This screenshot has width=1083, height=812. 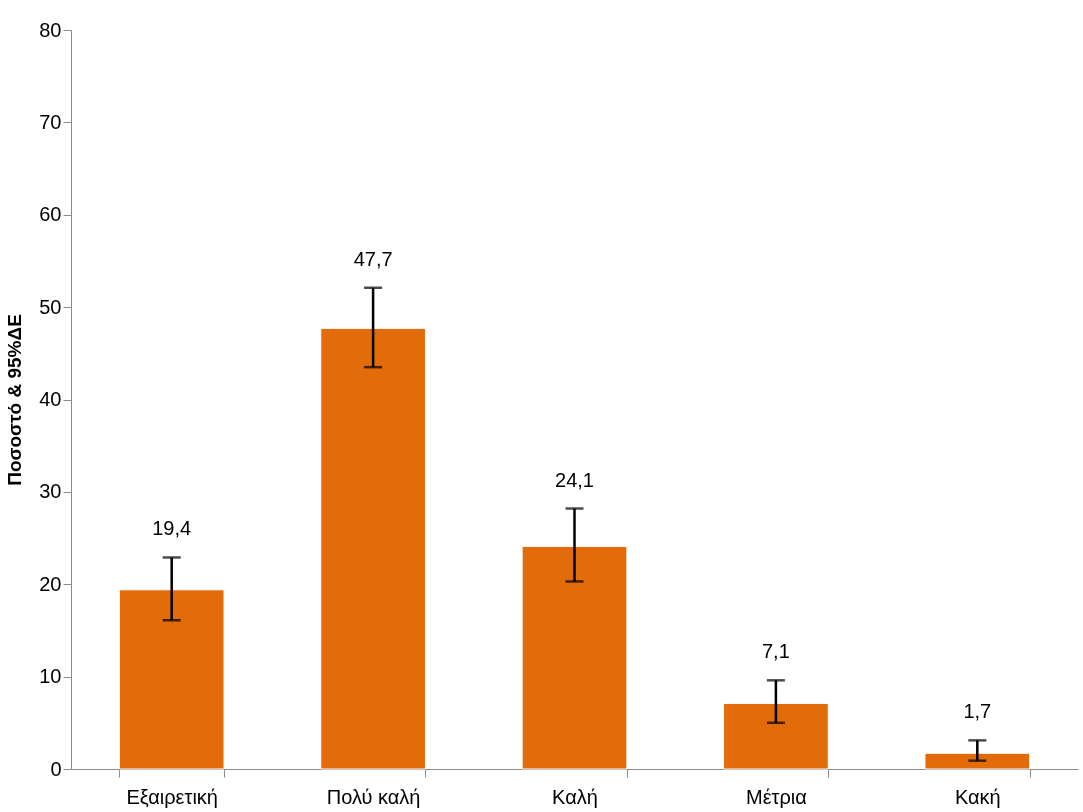 I want to click on y-tick-label: 40, so click(x=50, y=399).